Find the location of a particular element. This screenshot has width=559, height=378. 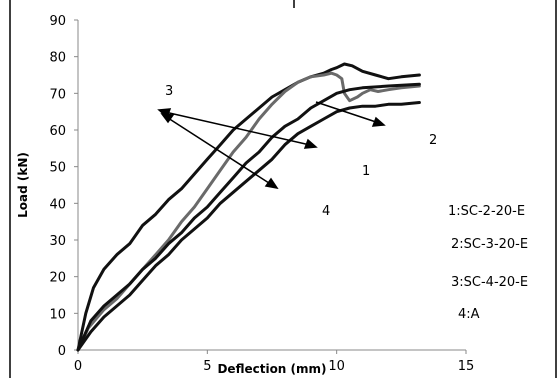

y-axis-title: Load (kN) is located at coordinates (23, 185).